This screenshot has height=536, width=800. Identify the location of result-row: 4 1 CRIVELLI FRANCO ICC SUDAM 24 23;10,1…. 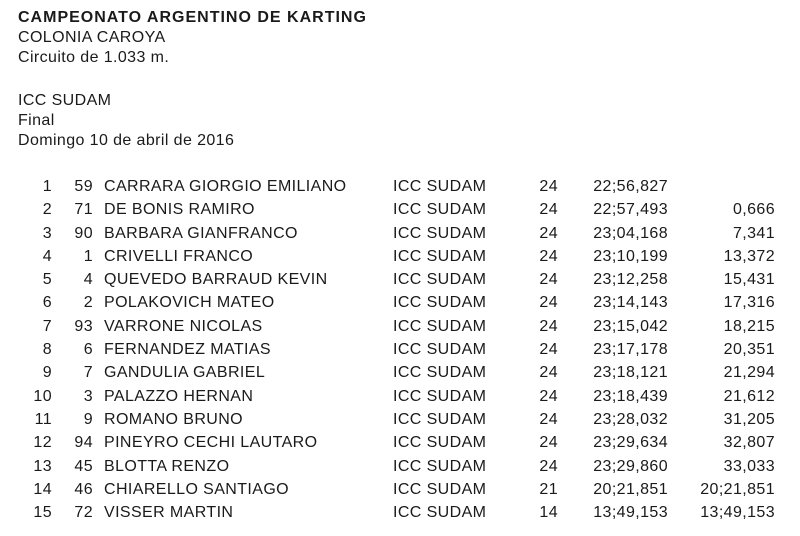
(400, 256).